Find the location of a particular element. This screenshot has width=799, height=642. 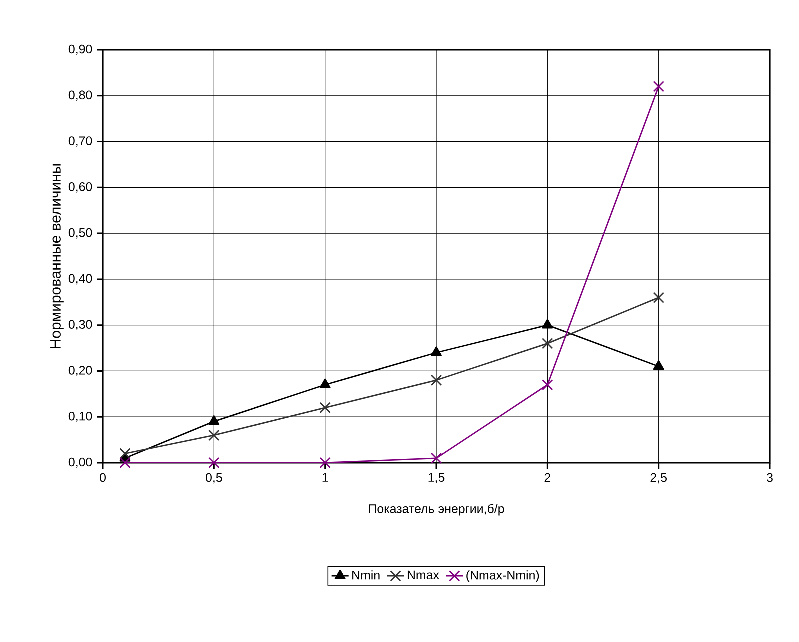

x-axis-title: Показатель энергии,б/р is located at coordinates (436, 510).